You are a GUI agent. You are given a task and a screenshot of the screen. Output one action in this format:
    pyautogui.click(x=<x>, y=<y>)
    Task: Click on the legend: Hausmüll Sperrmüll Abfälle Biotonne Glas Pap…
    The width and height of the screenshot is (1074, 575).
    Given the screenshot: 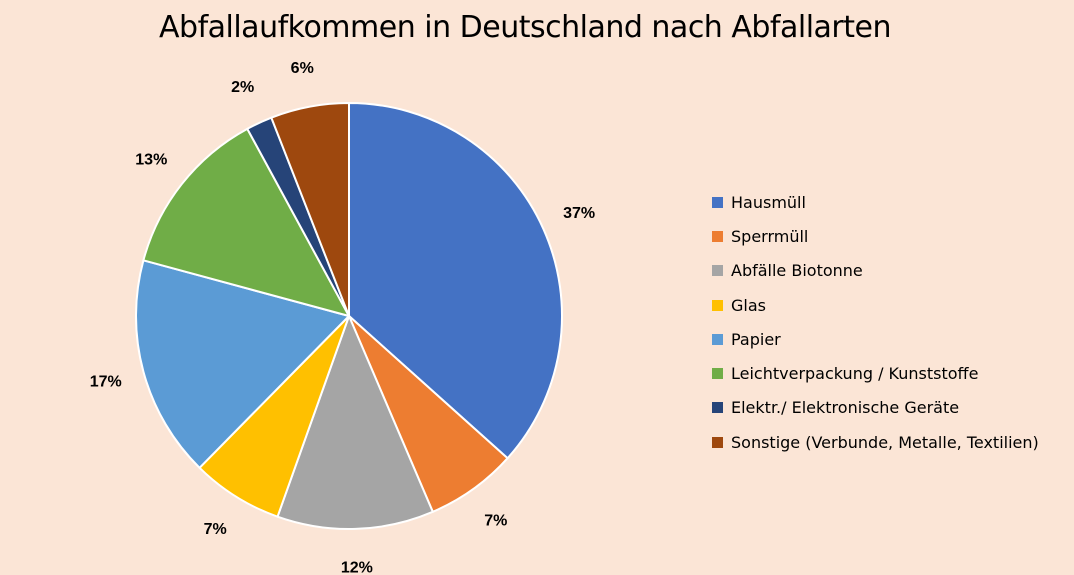 What is the action you would take?
    pyautogui.click(x=875, y=322)
    